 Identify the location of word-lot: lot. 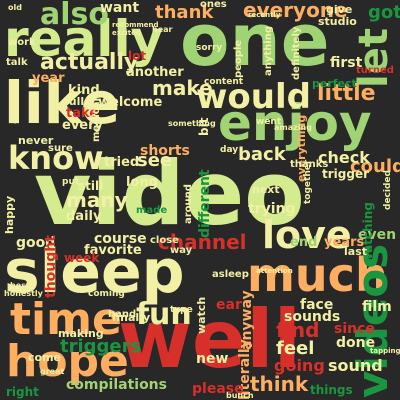
(137, 56).